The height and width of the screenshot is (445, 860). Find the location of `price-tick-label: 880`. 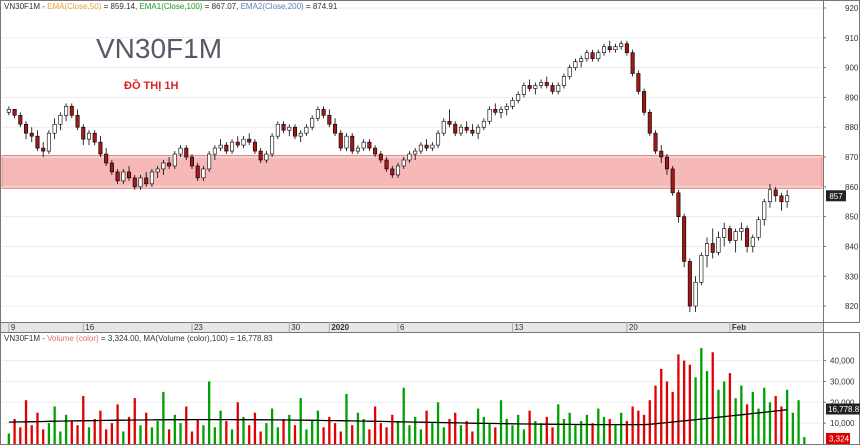

price-tick-label: 880 is located at coordinates (852, 127).